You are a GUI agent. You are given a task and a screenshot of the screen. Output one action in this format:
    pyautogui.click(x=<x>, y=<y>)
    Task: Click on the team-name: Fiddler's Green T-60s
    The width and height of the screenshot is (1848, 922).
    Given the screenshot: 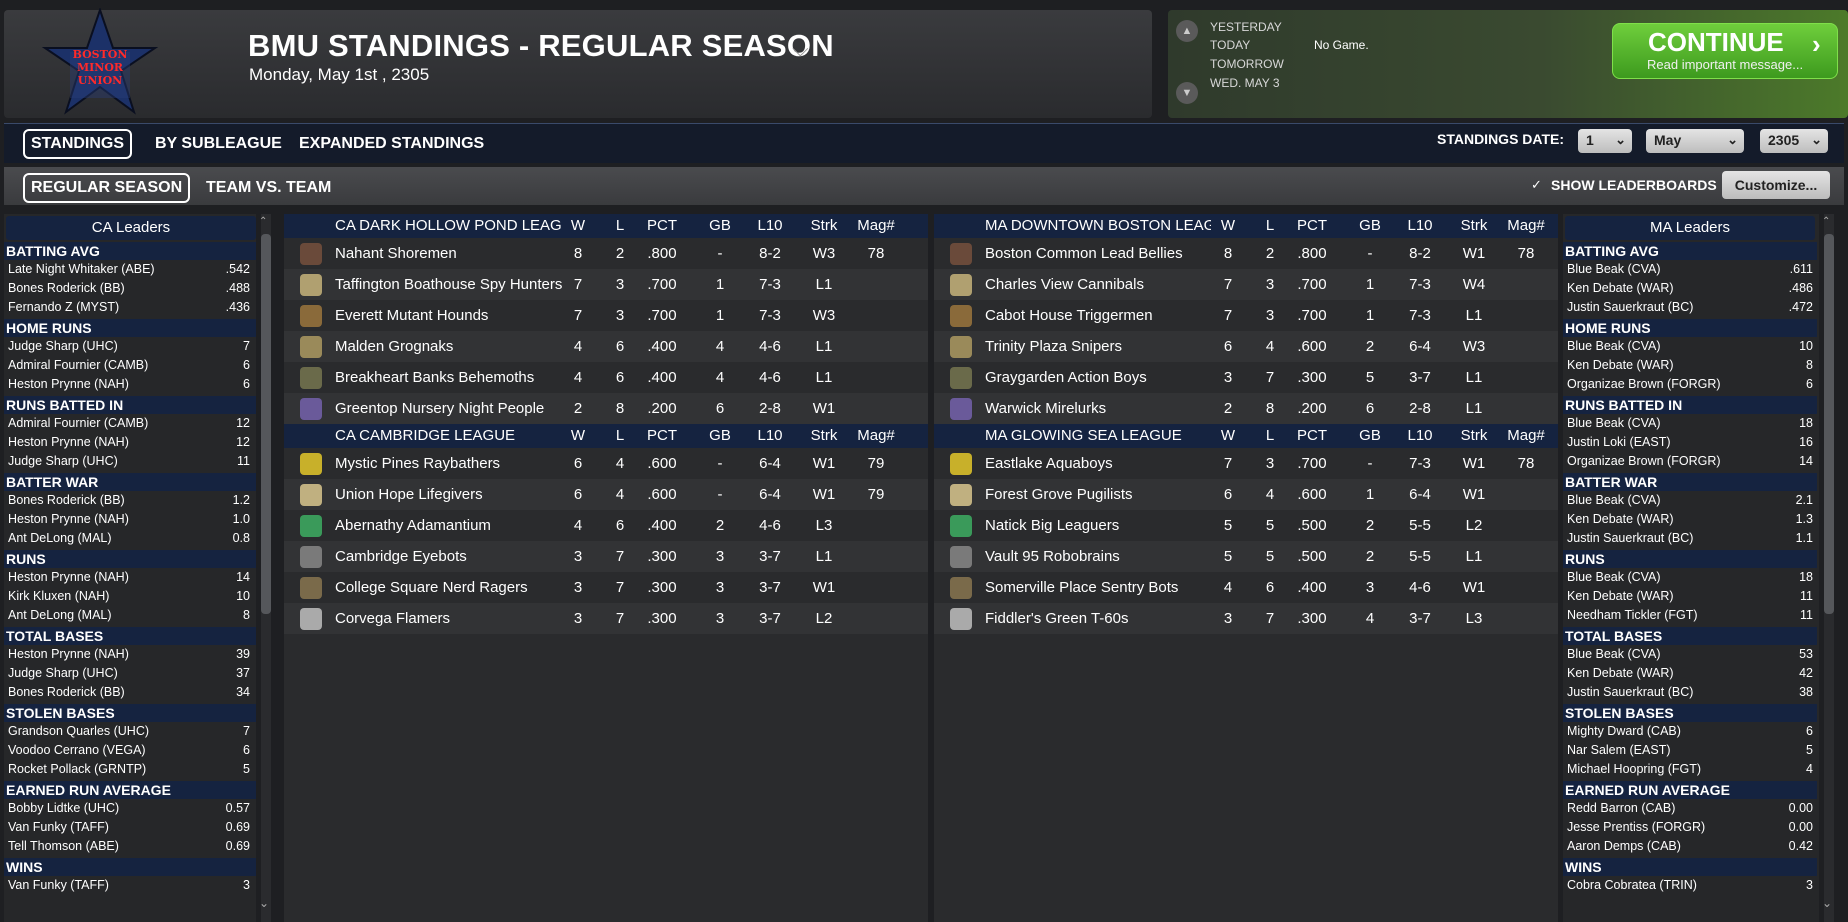 What is the action you would take?
    pyautogui.click(x=1057, y=618)
    